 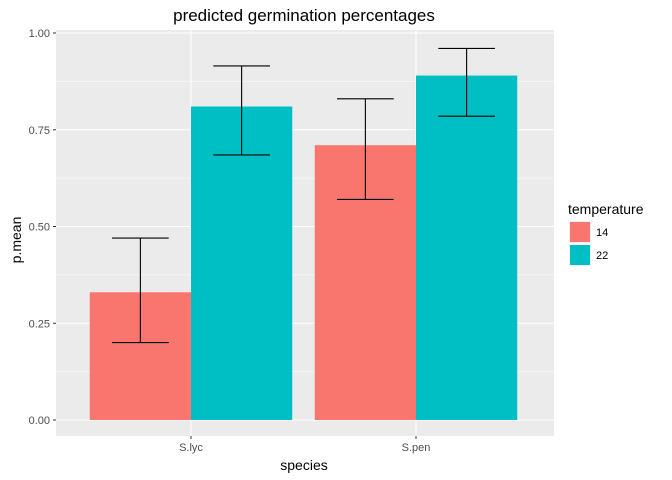 I want to click on y-tick-label: 0.50, so click(x=39, y=228).